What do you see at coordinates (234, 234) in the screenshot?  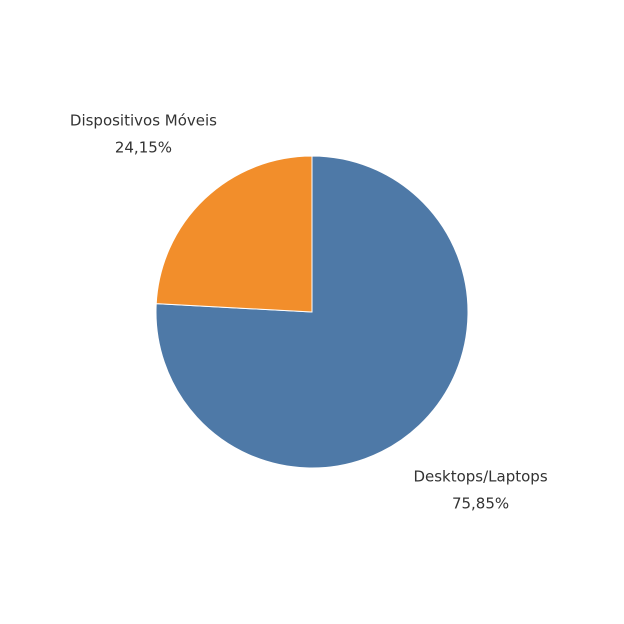 I see `pie-slice` at bounding box center [234, 234].